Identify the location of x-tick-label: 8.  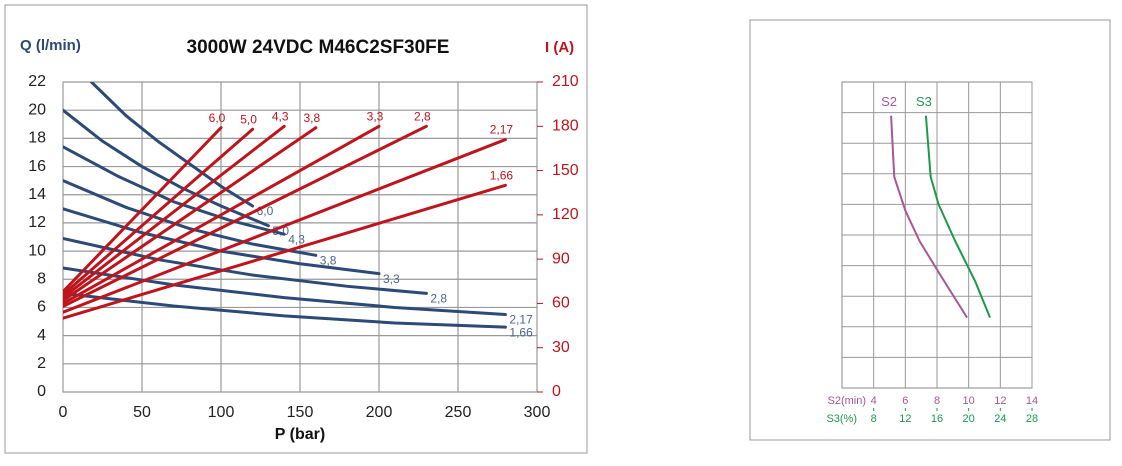
(937, 401).